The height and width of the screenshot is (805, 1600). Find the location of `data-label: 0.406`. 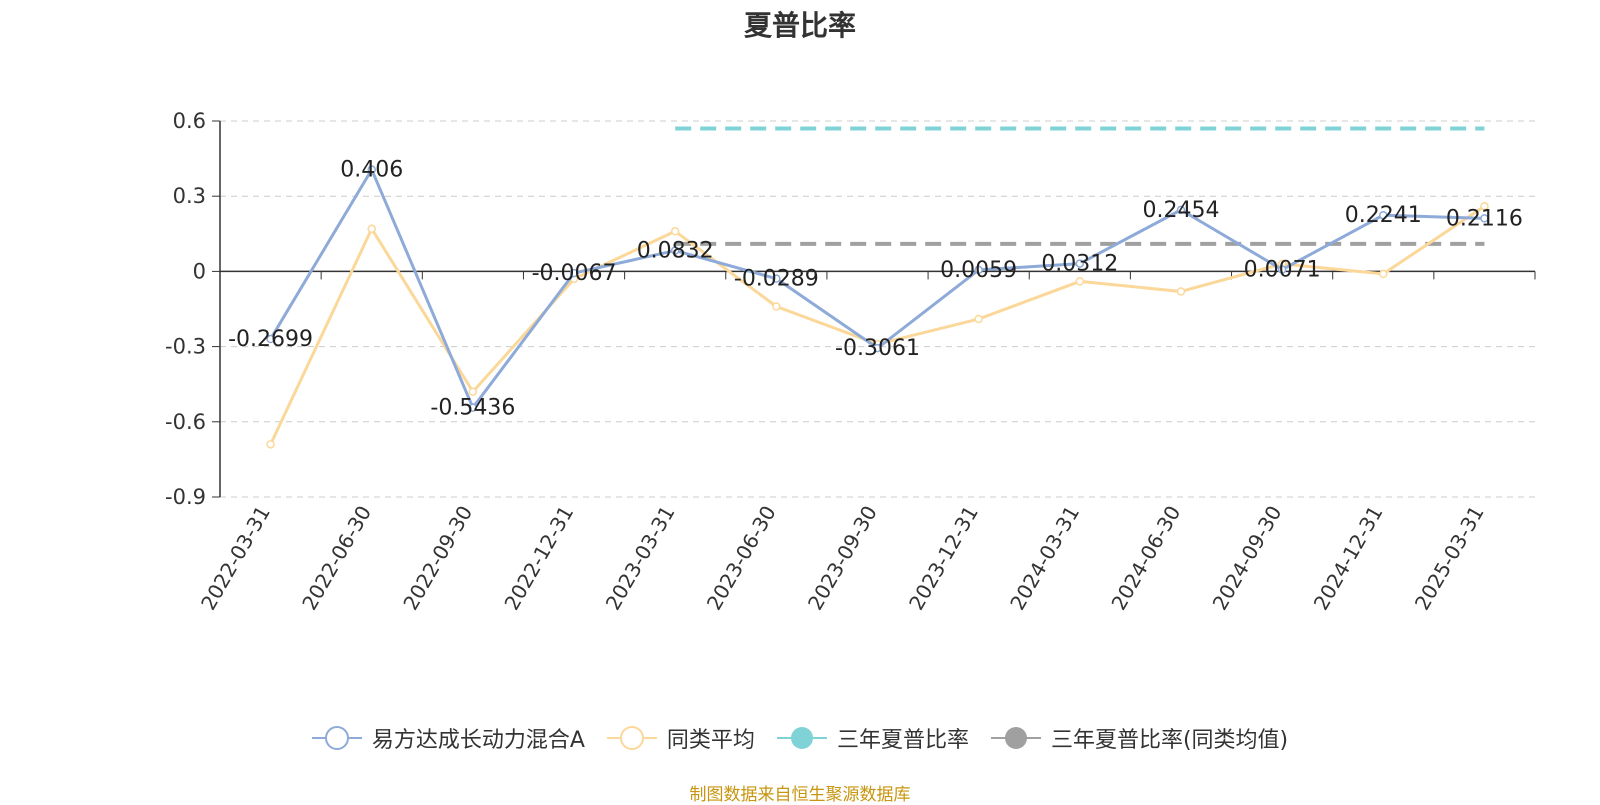

data-label: 0.406 is located at coordinates (371, 170).